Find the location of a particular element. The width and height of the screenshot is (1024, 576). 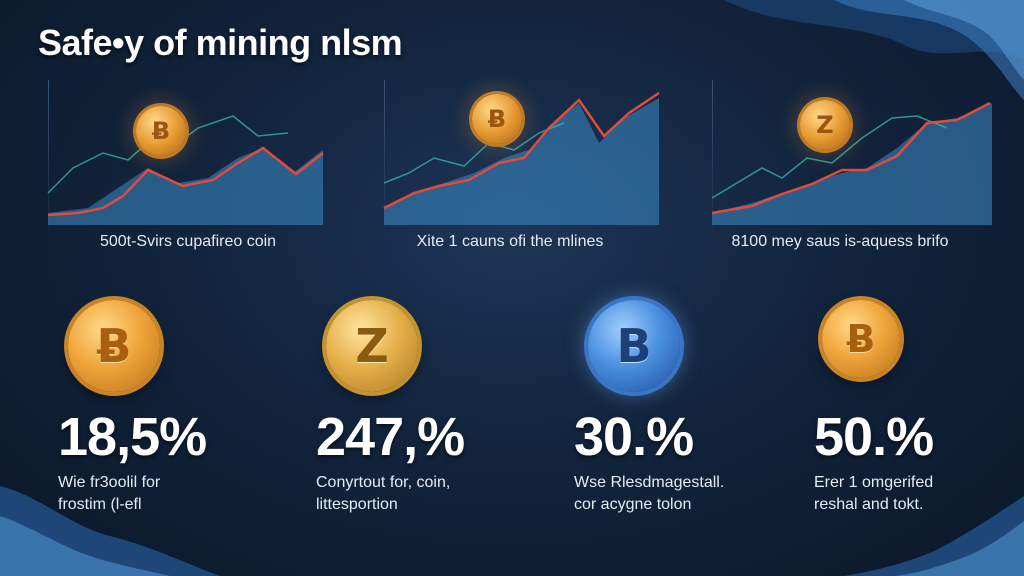

chart-caption-1: 500t-Svirs cupafireo coin is located at coordinates (188, 241).